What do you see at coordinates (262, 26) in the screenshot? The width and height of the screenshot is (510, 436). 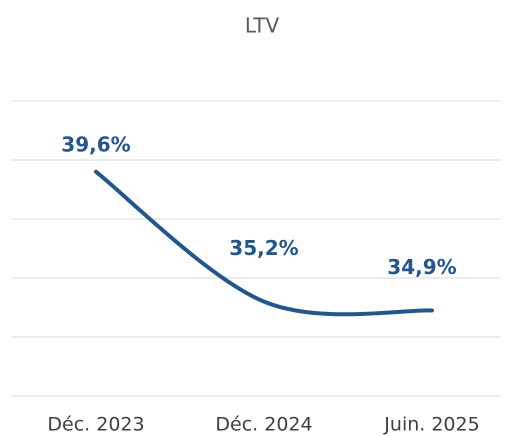 I see `chart-title: LTV` at bounding box center [262, 26].